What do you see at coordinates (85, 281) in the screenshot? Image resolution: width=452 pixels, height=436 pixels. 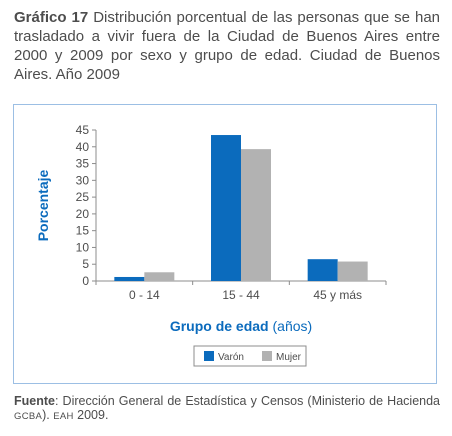 I see `y-tick-label: 0` at bounding box center [85, 281].